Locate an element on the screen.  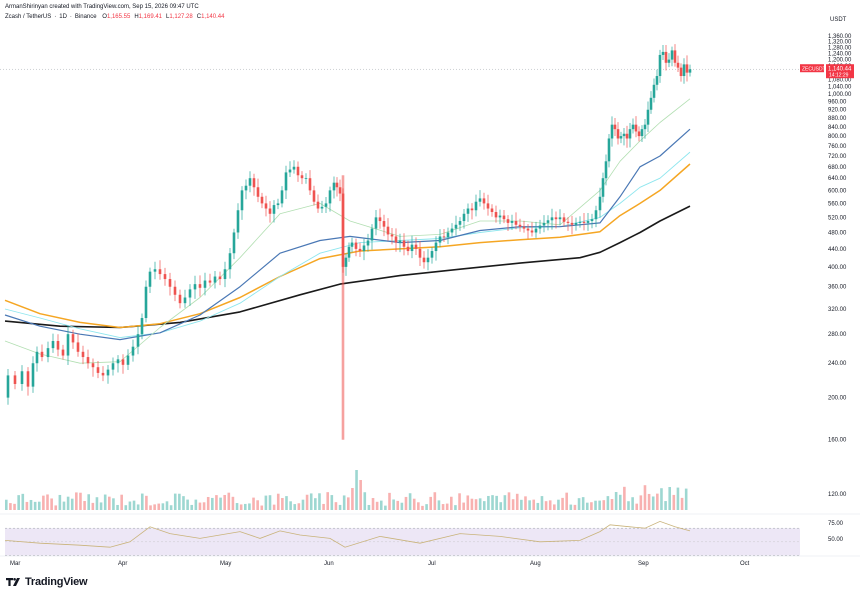
tradingview-logo: TradingView is located at coordinates (47, 582).